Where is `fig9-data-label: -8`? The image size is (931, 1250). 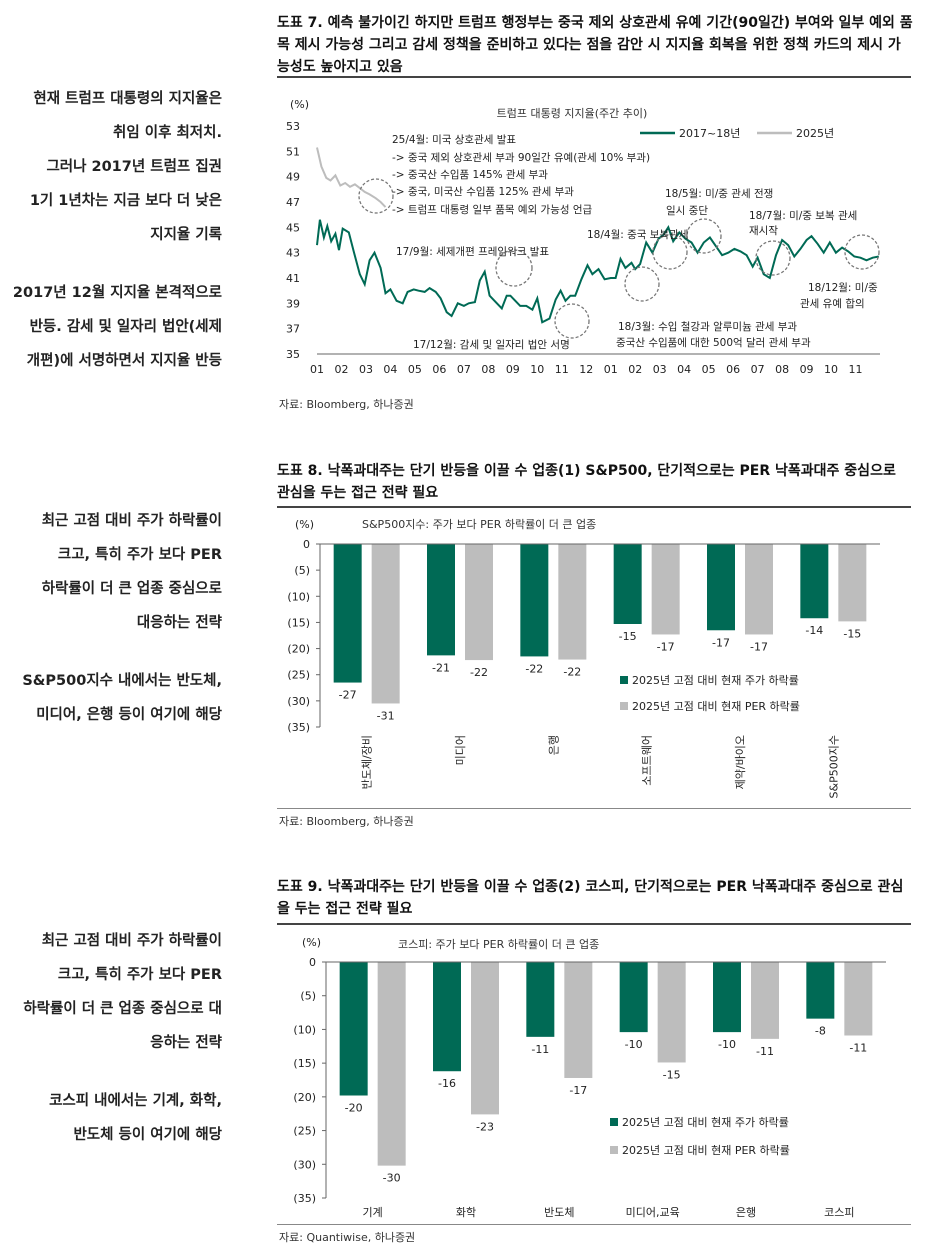
fig9-data-label: -8 is located at coordinates (820, 1031).